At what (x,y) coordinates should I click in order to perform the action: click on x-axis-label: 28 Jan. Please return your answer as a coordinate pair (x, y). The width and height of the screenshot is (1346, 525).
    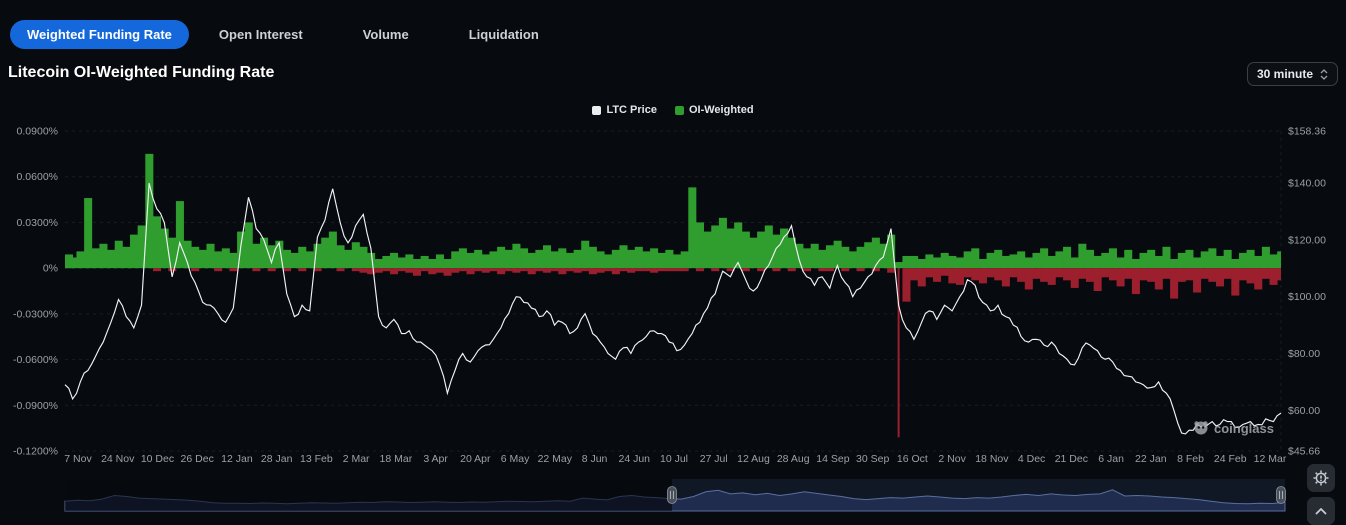
    Looking at the image, I should click on (277, 459).